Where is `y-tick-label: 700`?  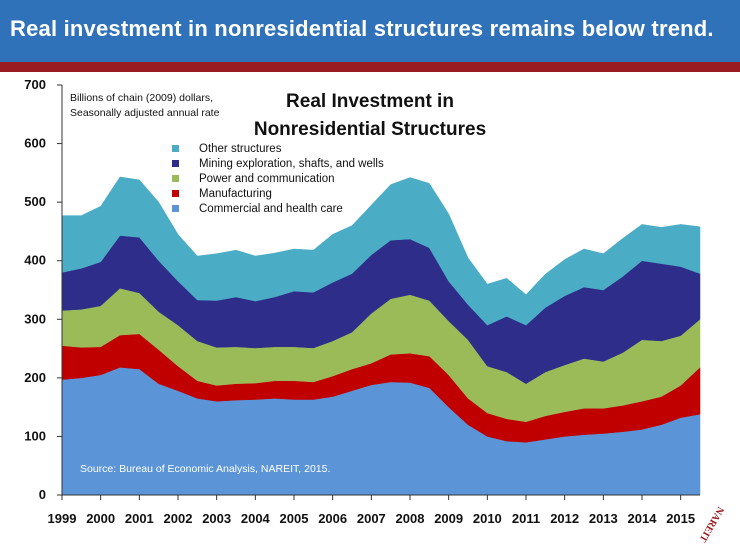 y-tick-label: 700 is located at coordinates (35, 84).